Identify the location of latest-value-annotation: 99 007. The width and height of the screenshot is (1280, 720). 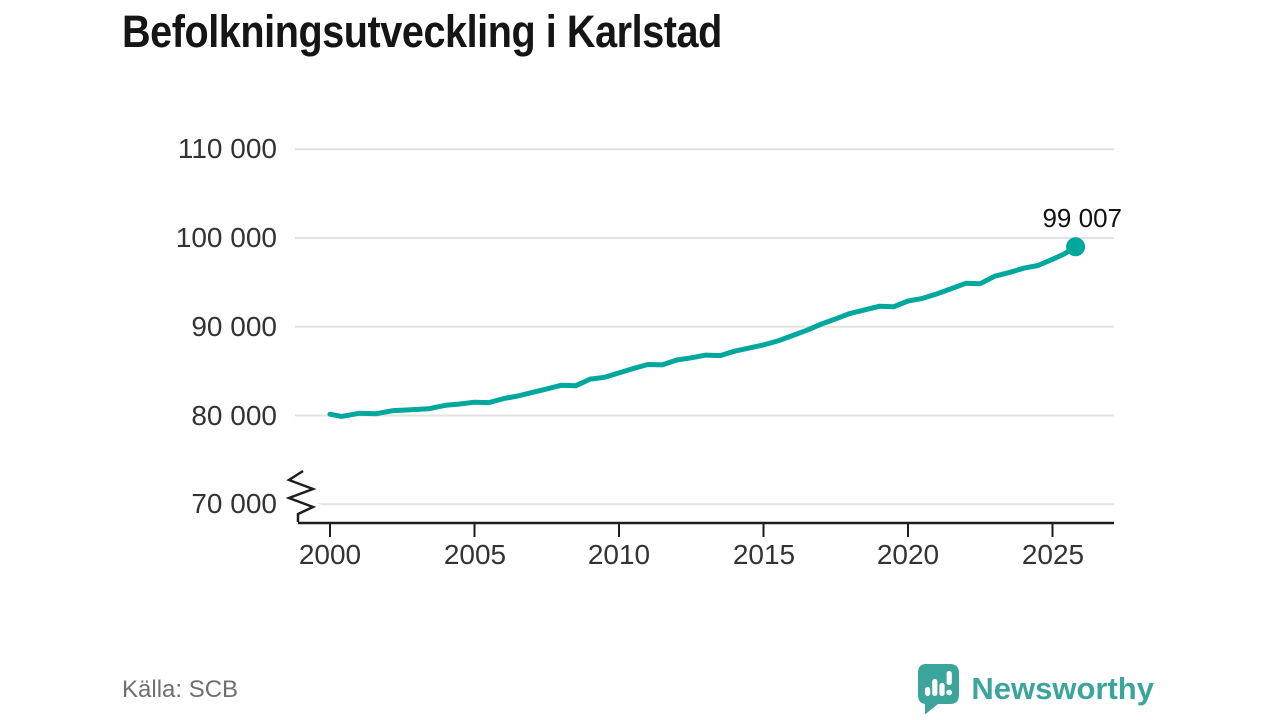
(1082, 218).